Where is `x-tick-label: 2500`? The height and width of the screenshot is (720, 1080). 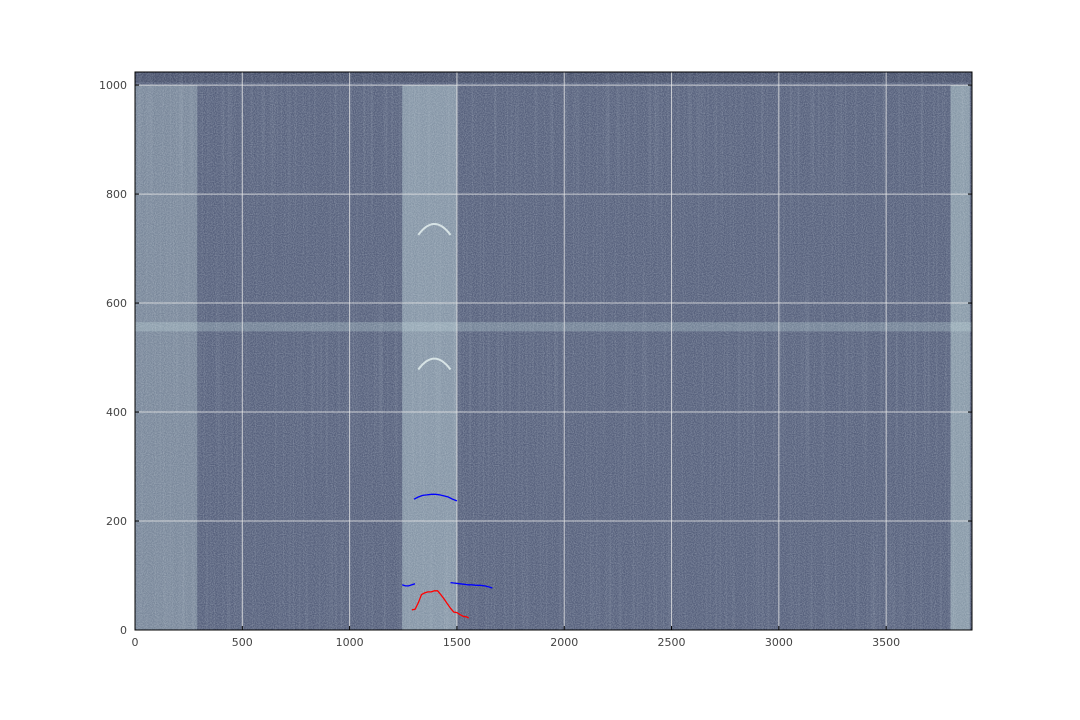
x-tick-label: 2500 is located at coordinates (672, 642).